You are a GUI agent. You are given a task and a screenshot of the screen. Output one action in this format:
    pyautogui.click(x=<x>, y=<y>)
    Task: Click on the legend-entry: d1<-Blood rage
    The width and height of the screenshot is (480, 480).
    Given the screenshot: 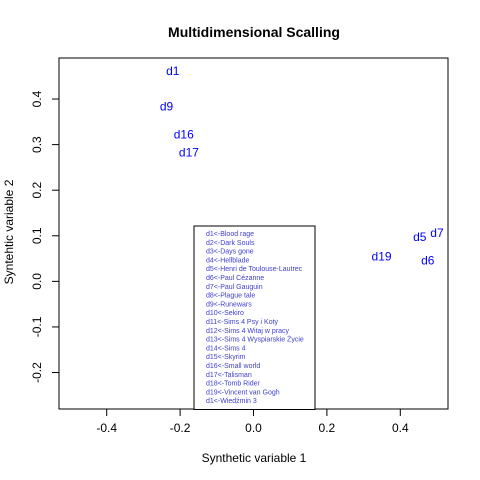 What is the action you would take?
    pyautogui.click(x=230, y=234)
    